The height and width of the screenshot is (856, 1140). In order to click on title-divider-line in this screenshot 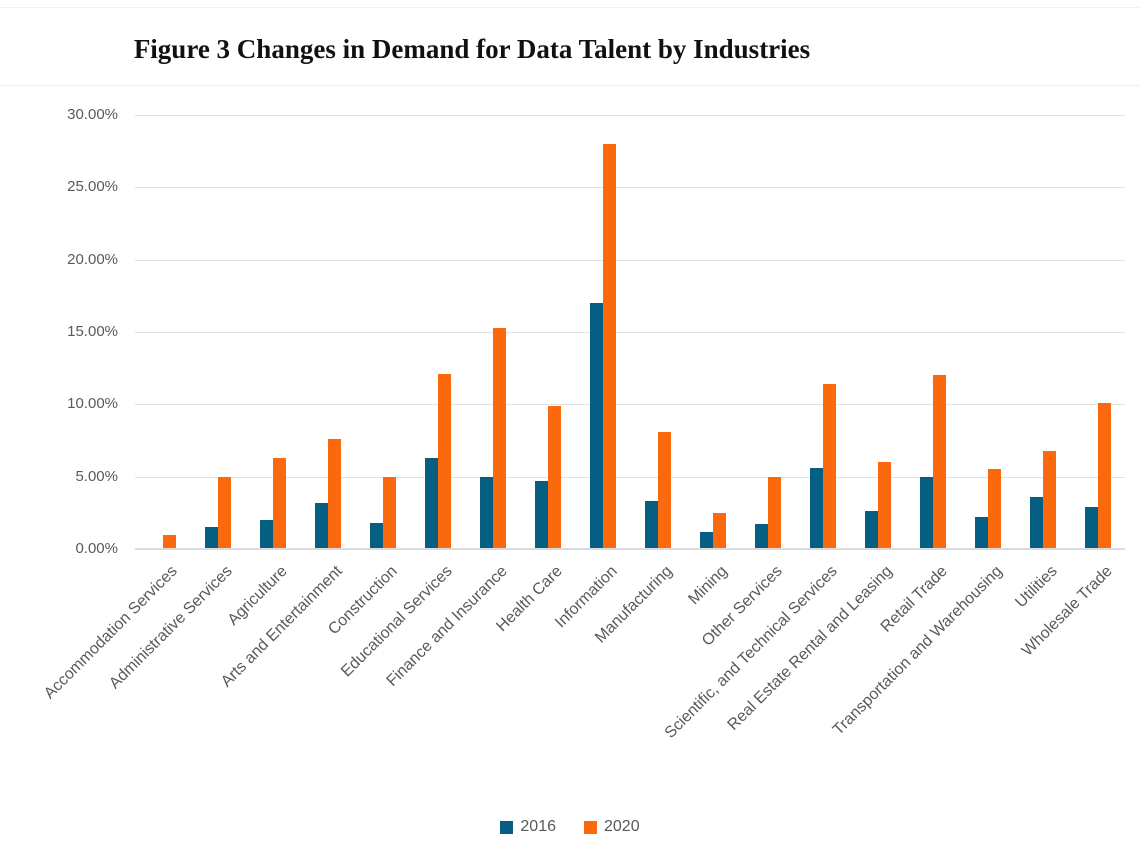, I will do `click(570, 85)`.